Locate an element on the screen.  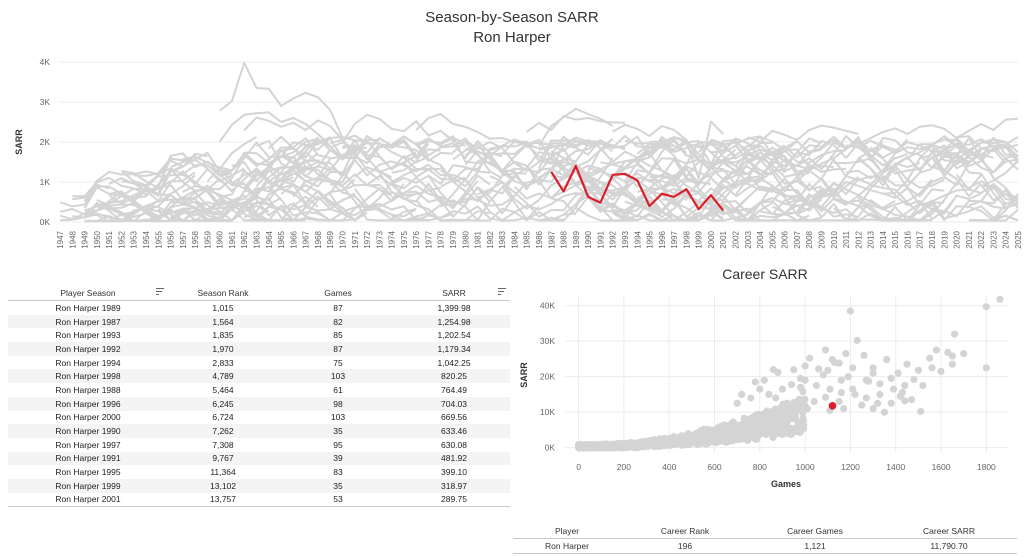
column-header-season-rank: Season Rank is located at coordinates (223, 293).